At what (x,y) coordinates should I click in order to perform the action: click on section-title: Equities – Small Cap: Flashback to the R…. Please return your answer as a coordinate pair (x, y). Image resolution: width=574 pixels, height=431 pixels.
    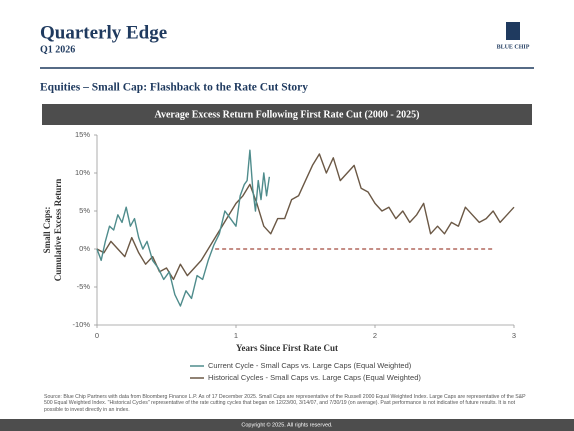
    Looking at the image, I should click on (174, 88).